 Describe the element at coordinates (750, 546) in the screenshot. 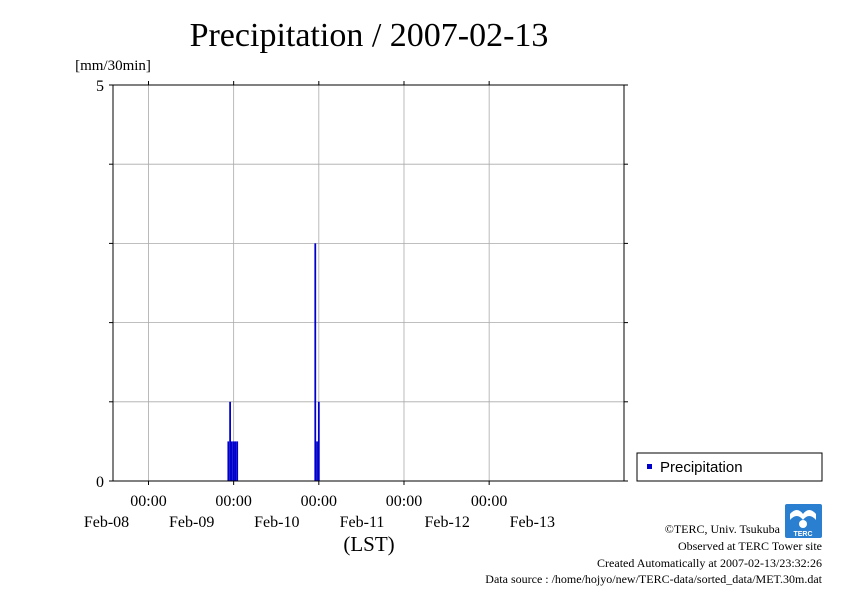

I see `observed-text: Observed at TERC Tower site` at that location.